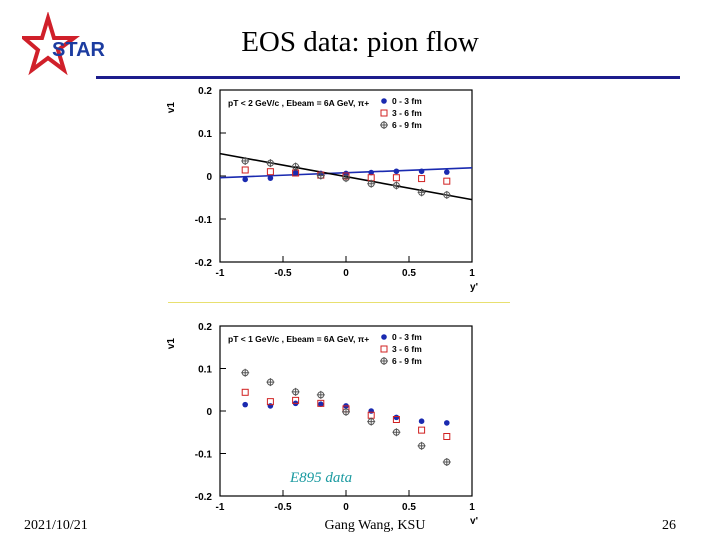 This screenshot has height=540, width=720. Describe the element at coordinates (205, 370) in the screenshot. I see `chart-1-ytick-label: 0.1` at that location.